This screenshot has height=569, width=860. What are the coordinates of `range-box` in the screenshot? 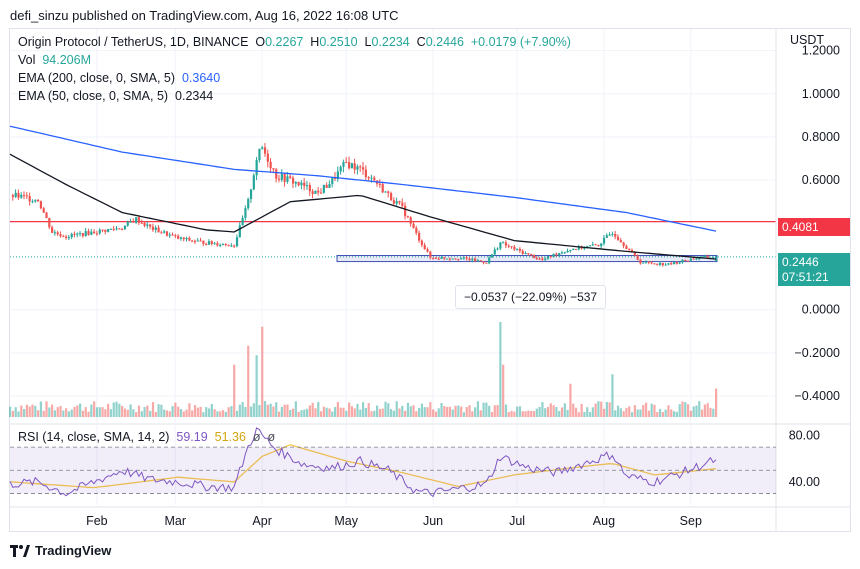 It's located at (527, 259).